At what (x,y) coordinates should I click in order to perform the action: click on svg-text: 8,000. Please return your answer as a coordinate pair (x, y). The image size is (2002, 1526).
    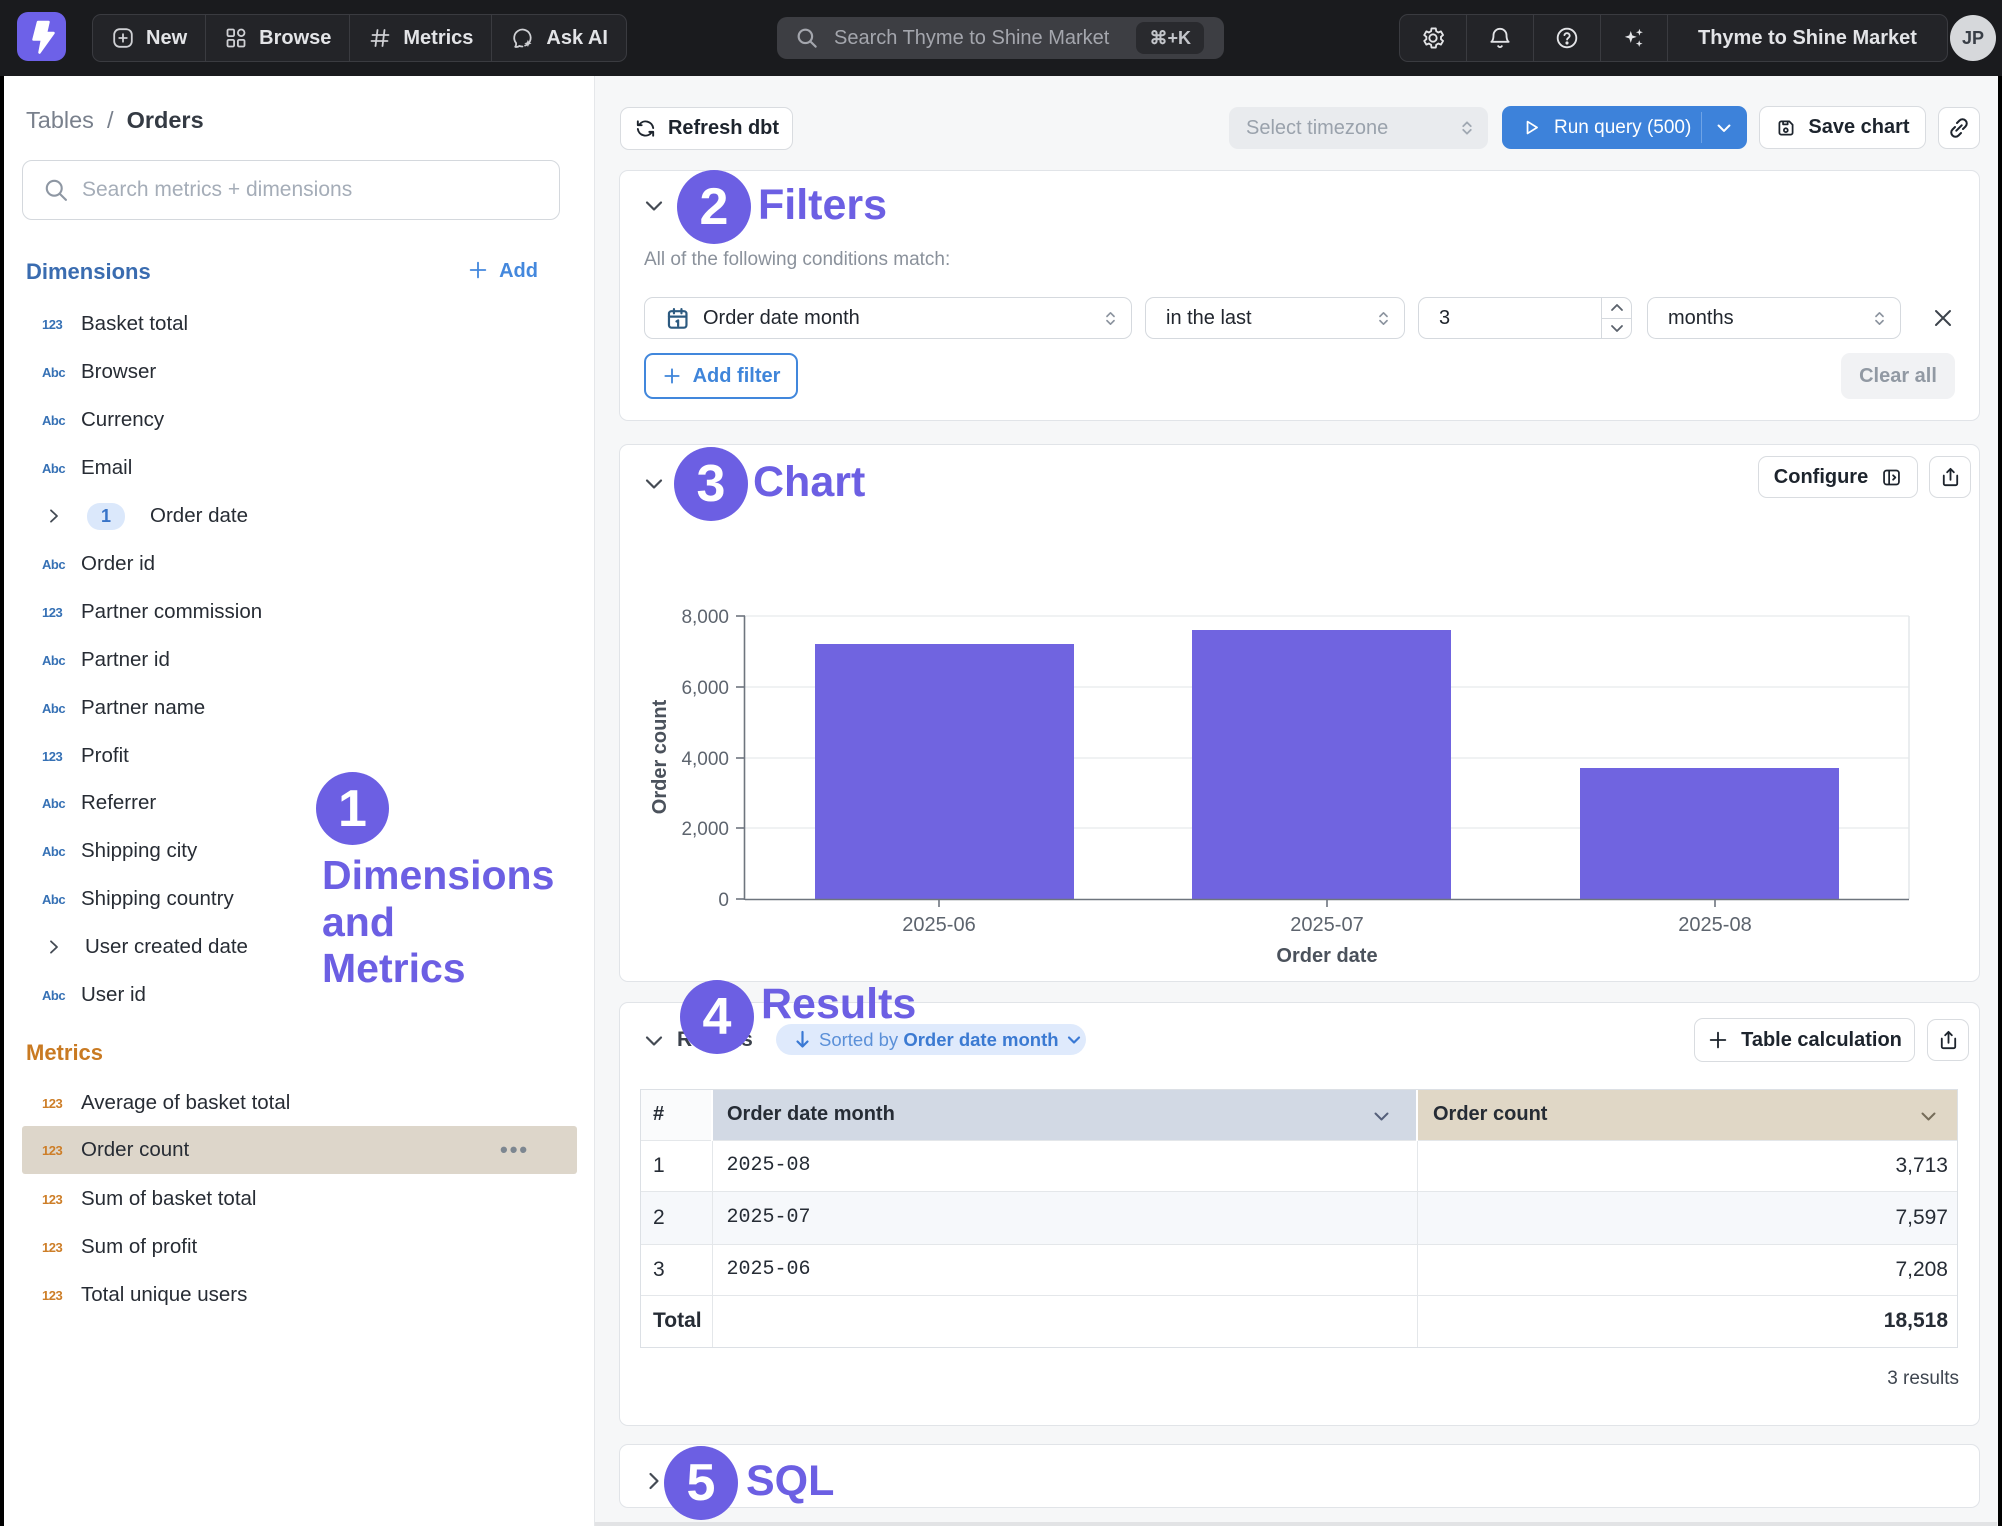
    Looking at the image, I should click on (705, 617).